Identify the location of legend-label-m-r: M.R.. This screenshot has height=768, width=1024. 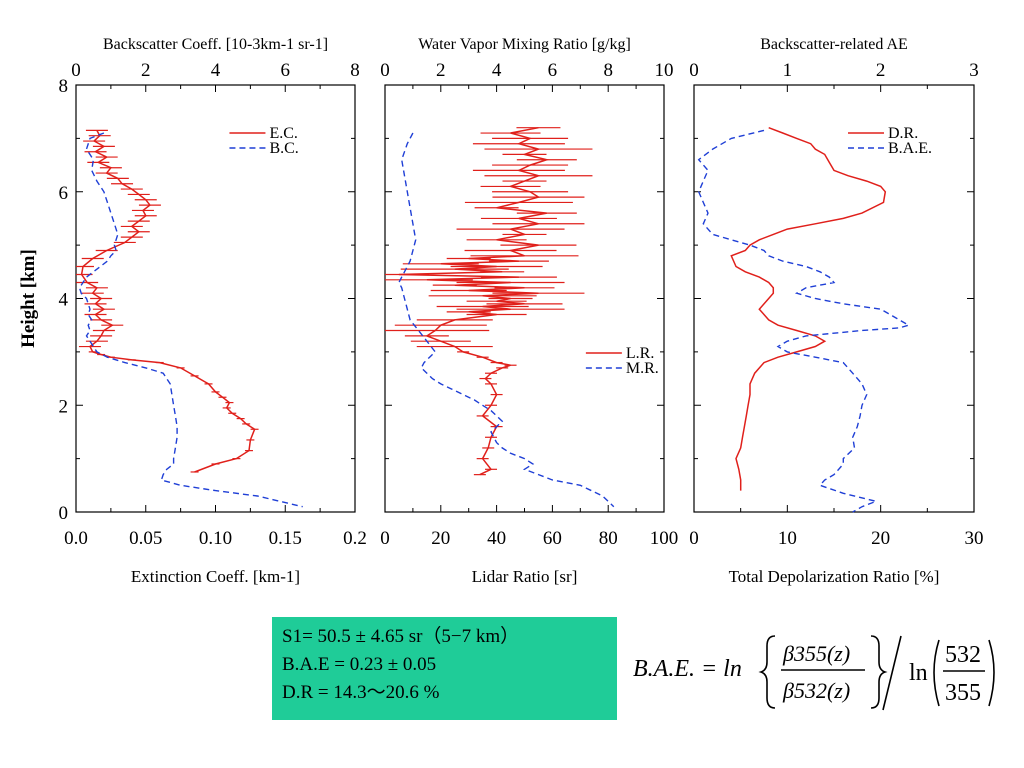
(642, 368).